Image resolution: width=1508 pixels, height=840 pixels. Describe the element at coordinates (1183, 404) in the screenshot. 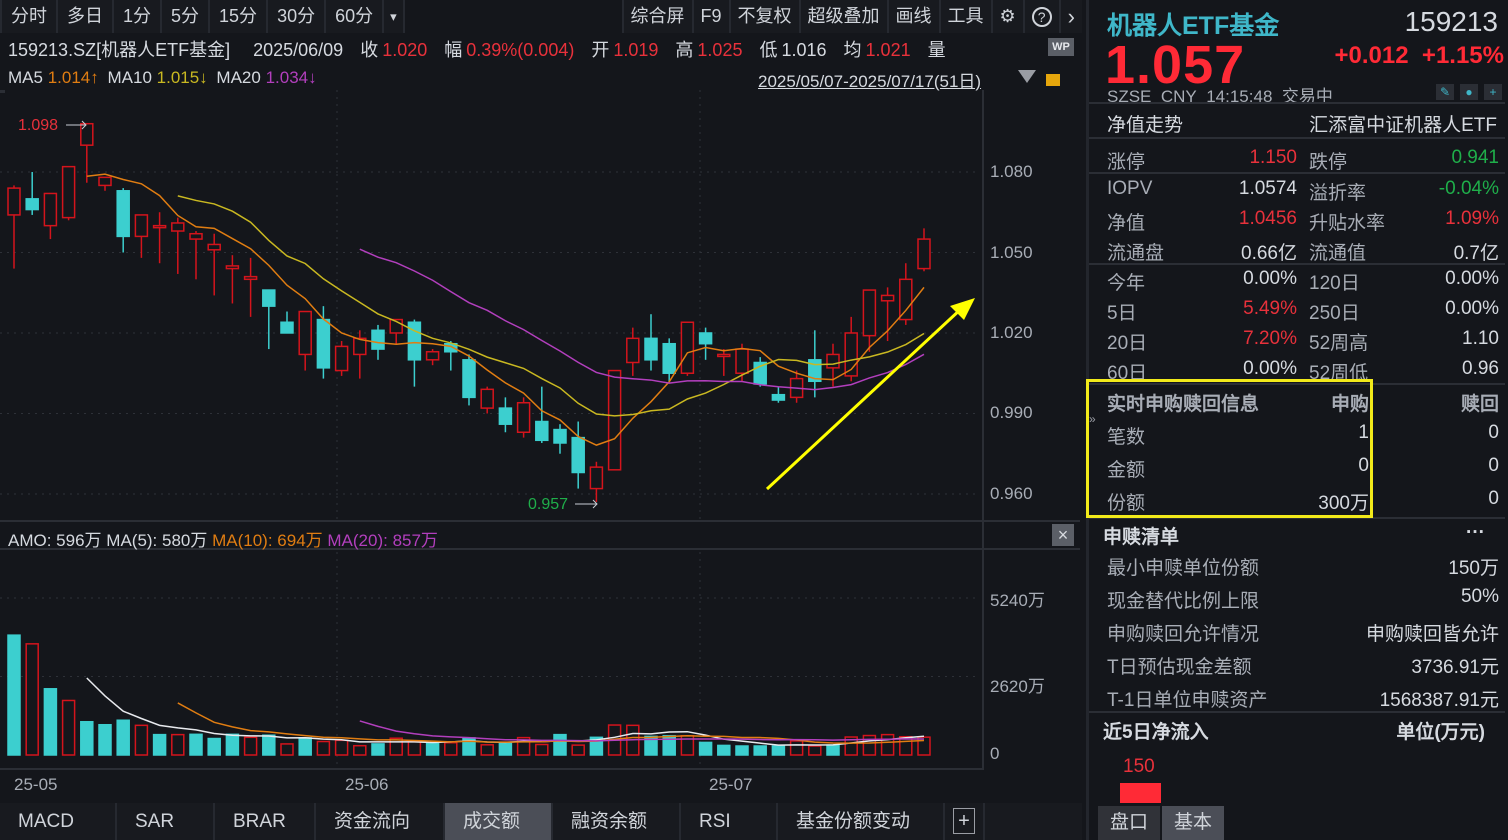

I see `realtime-title: 实时申购赎回信息` at that location.